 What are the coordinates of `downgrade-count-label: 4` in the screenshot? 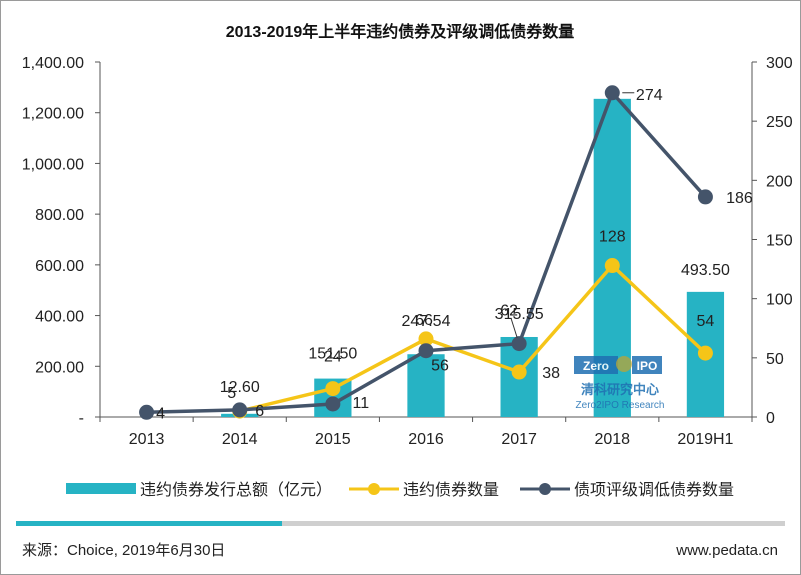 It's located at (160, 413).